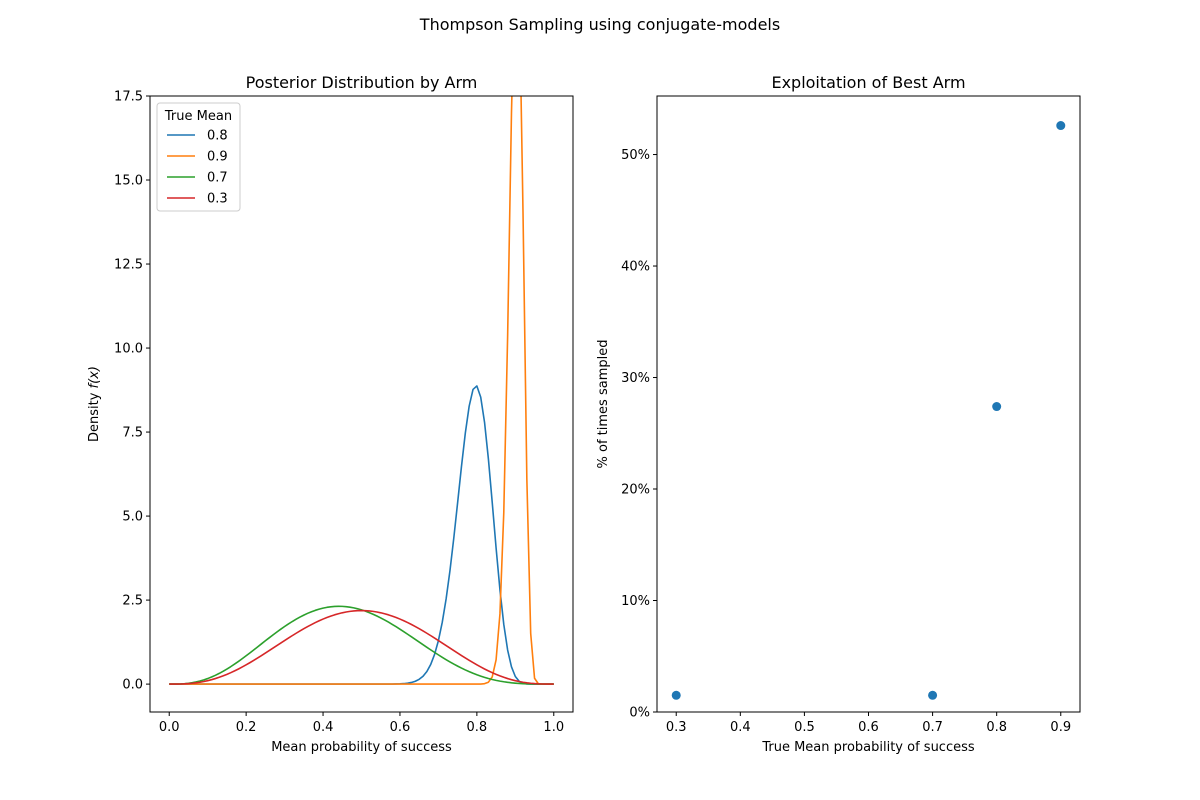 The image size is (1200, 800). I want to click on y-tick-label: 2.5, so click(132, 601).